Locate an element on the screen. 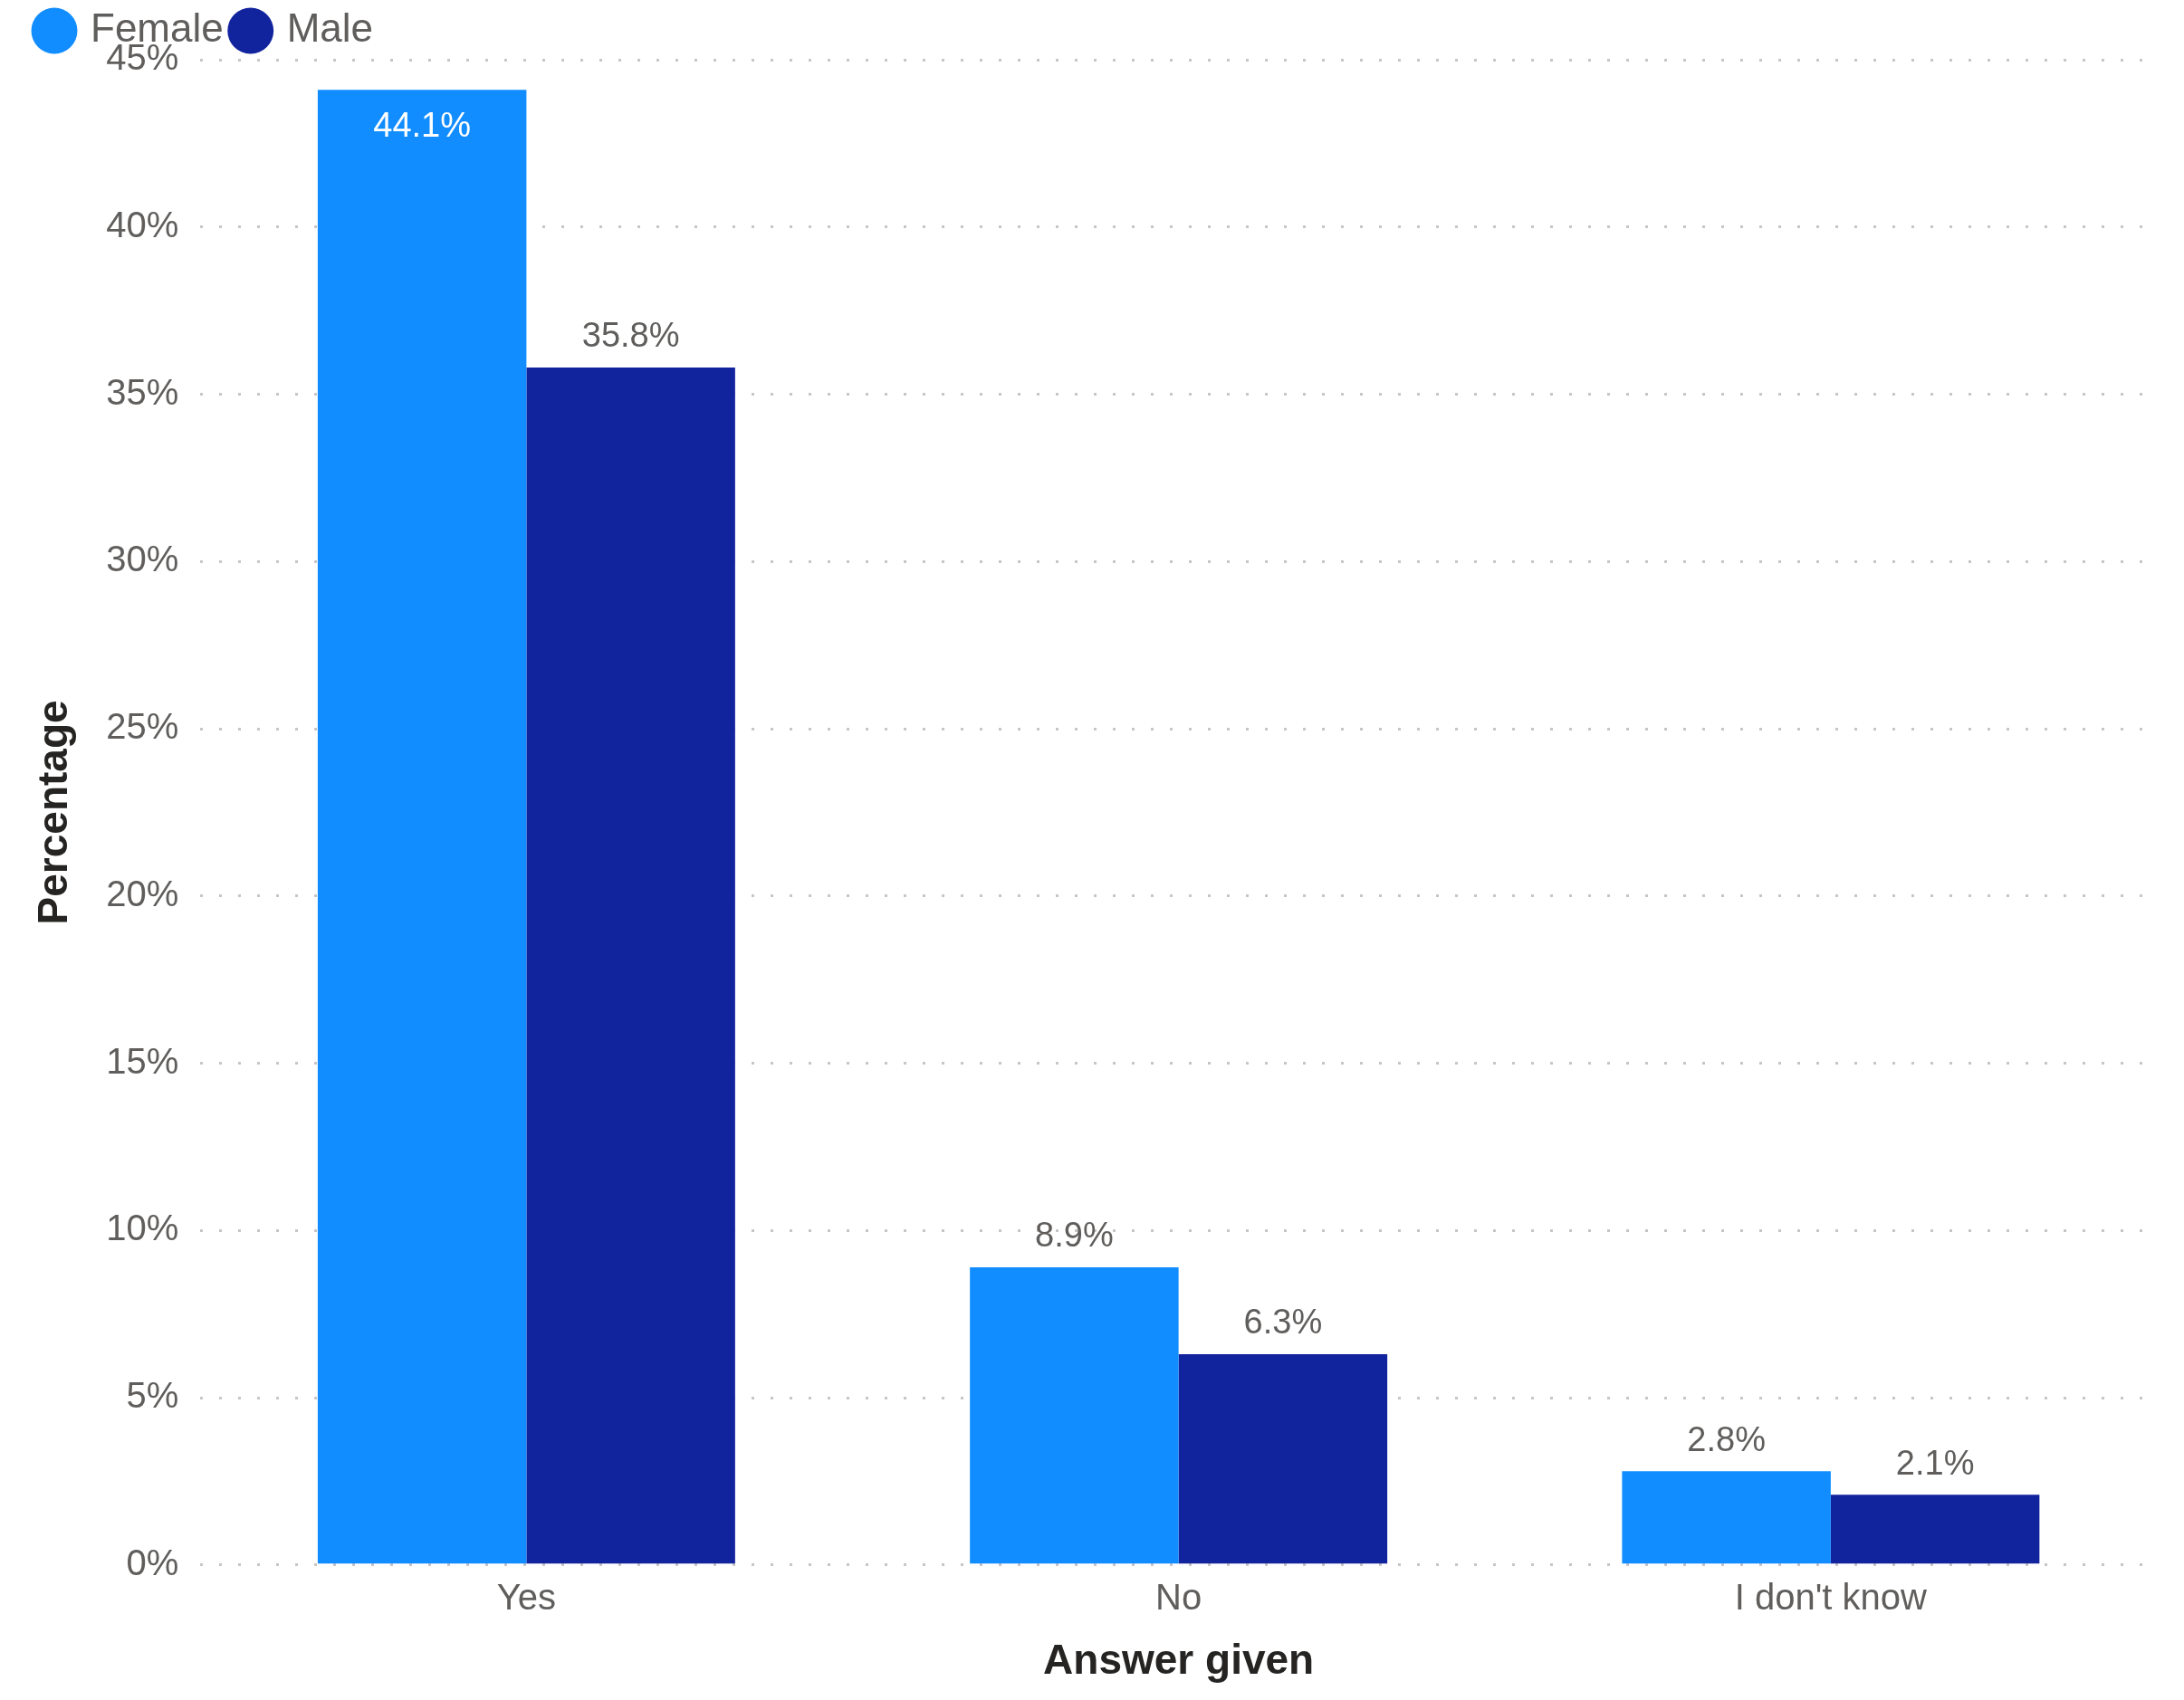 The width and height of the screenshot is (2184, 1700). x-tick-label: I don't know is located at coordinates (1831, 1597).